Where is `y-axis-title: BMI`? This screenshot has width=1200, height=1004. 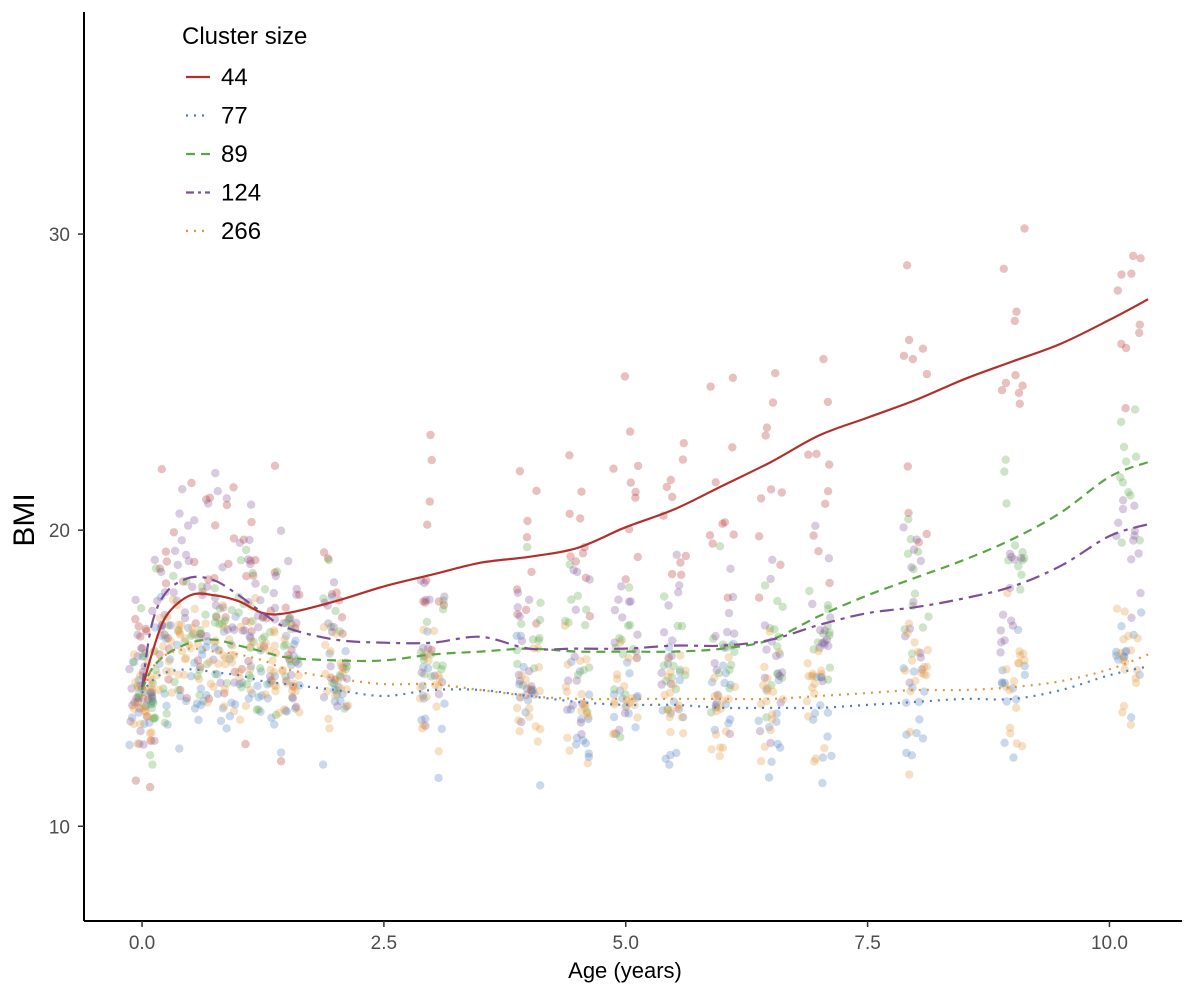 y-axis-title: BMI is located at coordinates (24, 519).